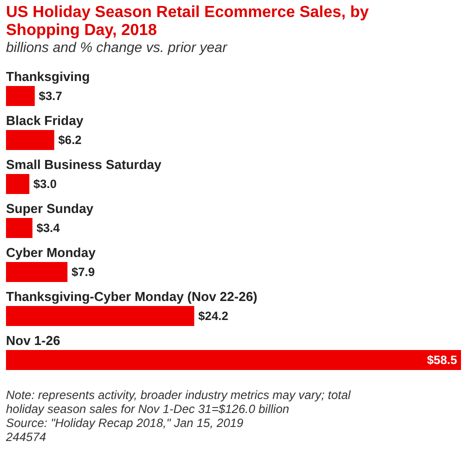 This screenshot has height=468, width=470. Describe the element at coordinates (25, 437) in the screenshot. I see `text: 244574` at that location.